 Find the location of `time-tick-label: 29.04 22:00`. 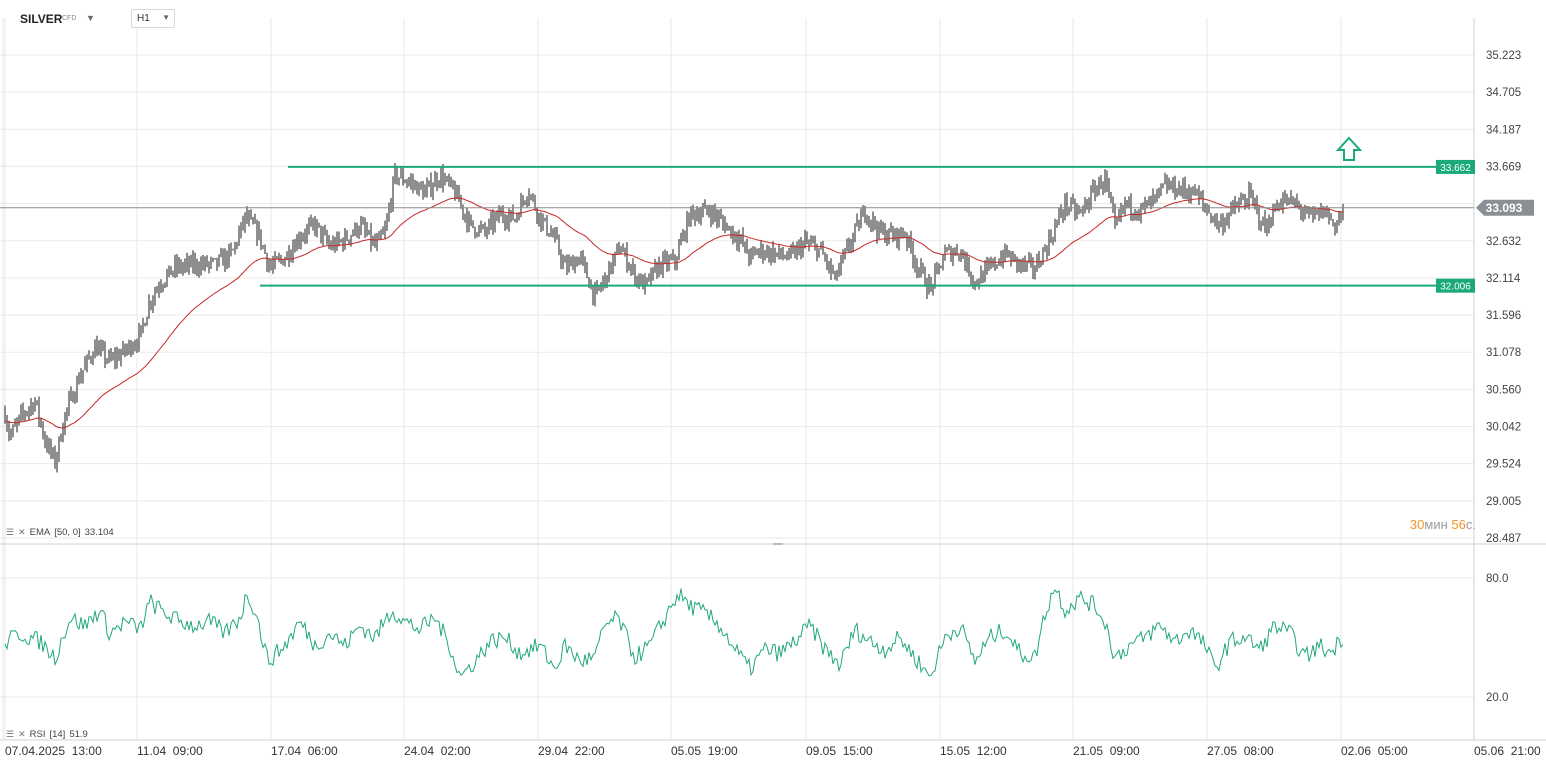

time-tick-label: 29.04 22:00 is located at coordinates (571, 751).